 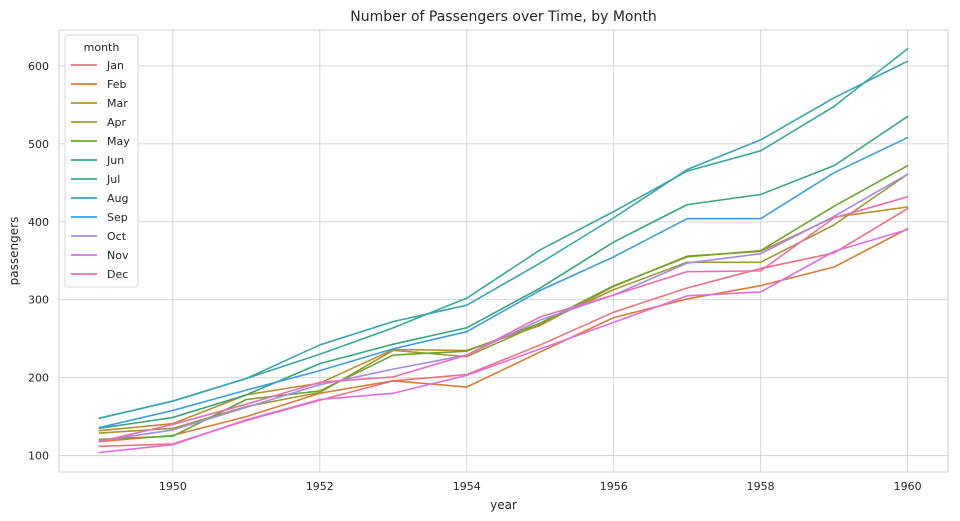 I want to click on legend-label-jan: Jan, so click(x=115, y=65).